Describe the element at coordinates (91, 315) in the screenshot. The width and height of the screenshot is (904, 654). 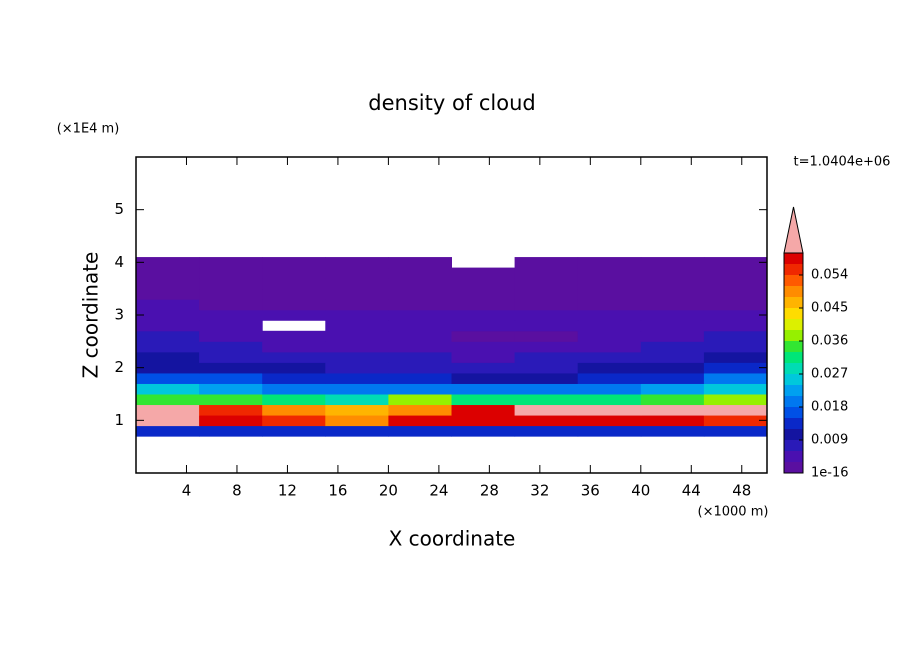
I see `y-axis-label: Z coordinate` at that location.